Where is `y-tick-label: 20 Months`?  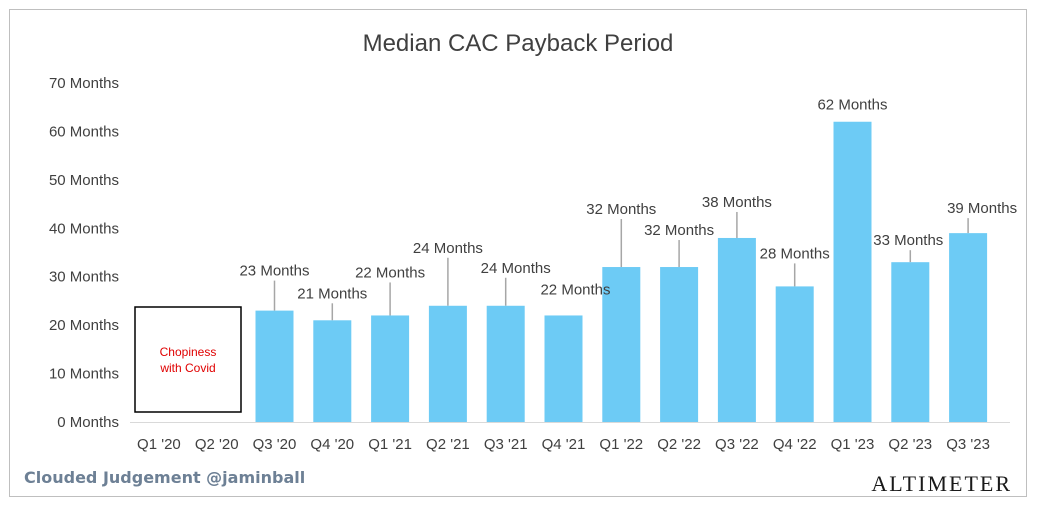
y-tick-label: 20 Months is located at coordinates (84, 325).